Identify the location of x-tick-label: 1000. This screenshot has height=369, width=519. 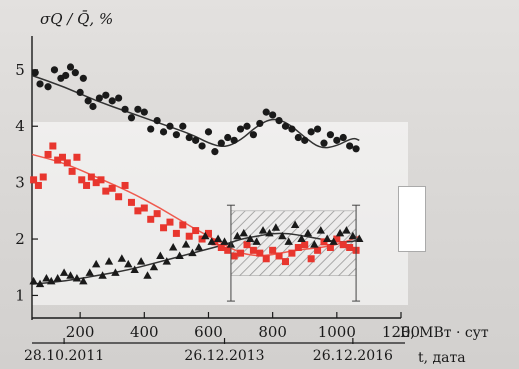
(337, 332).